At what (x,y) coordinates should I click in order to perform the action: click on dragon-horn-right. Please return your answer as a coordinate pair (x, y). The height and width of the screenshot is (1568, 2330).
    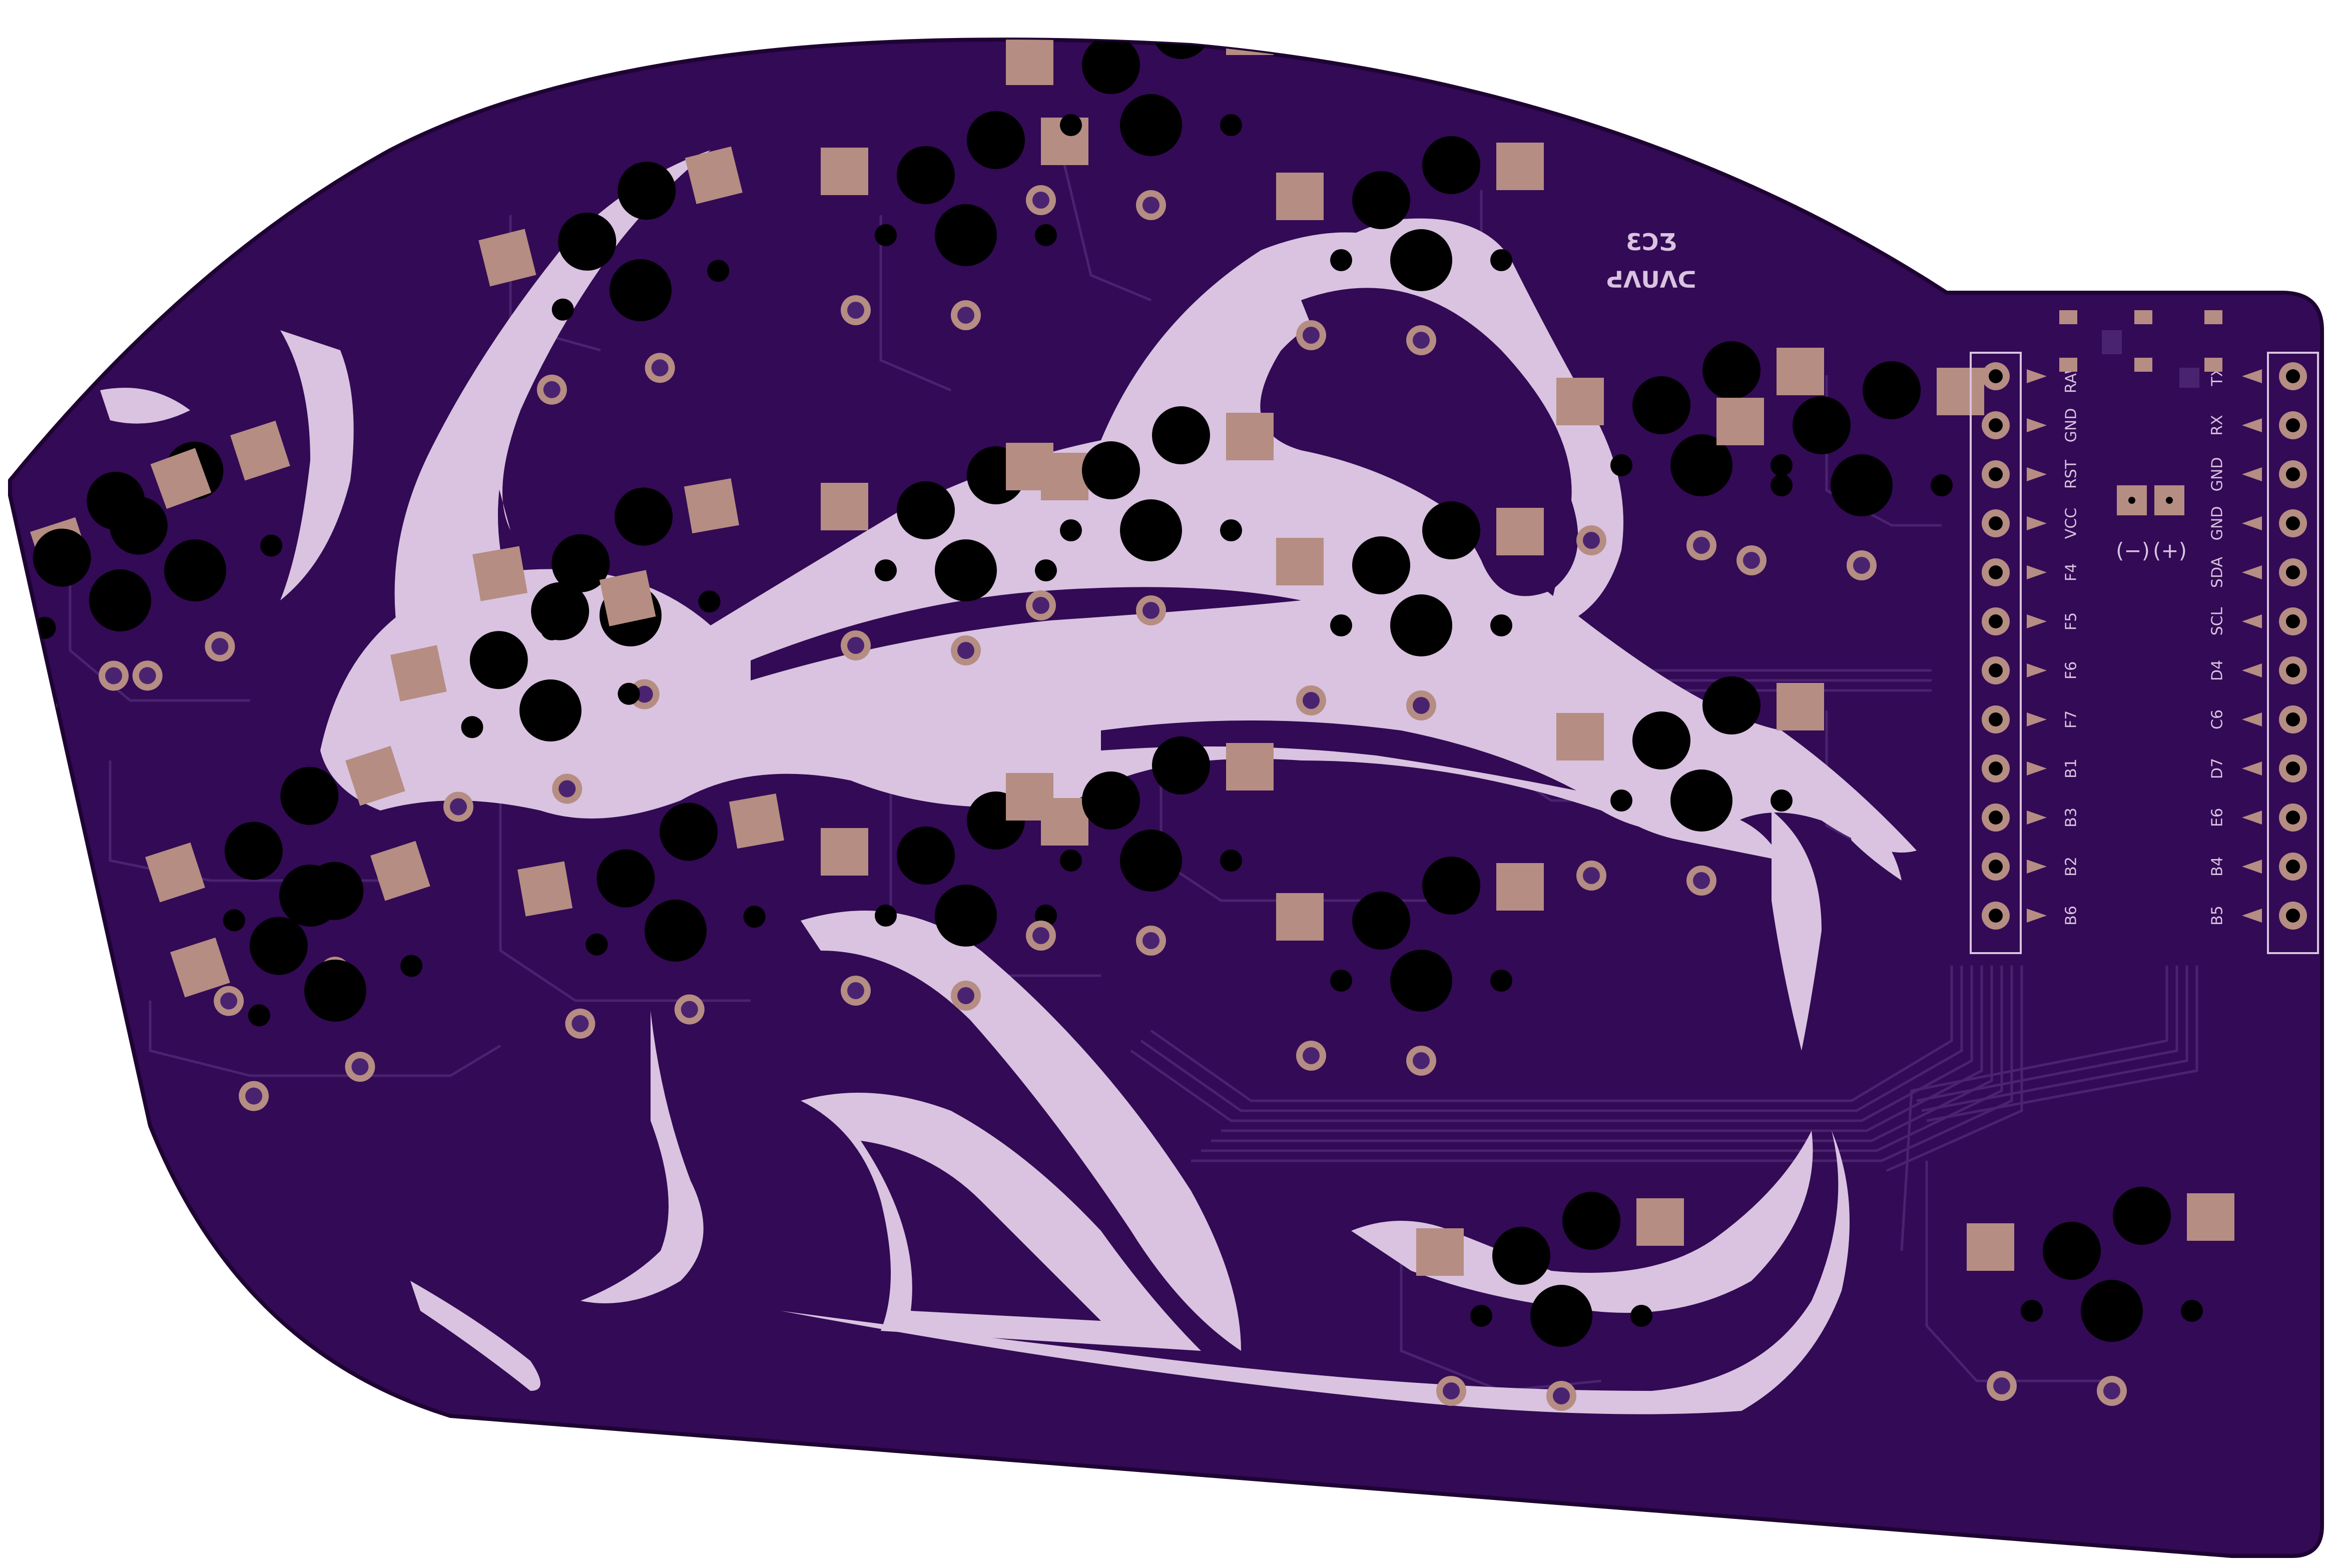
    Looking at the image, I should click on (1797, 931).